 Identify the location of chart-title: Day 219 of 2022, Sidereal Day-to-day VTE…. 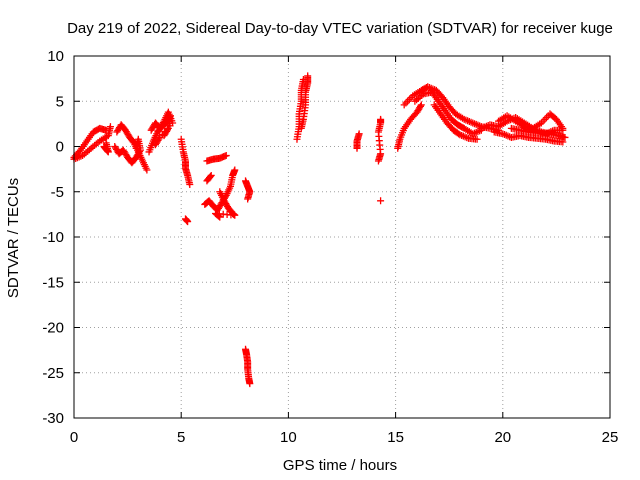
(340, 28).